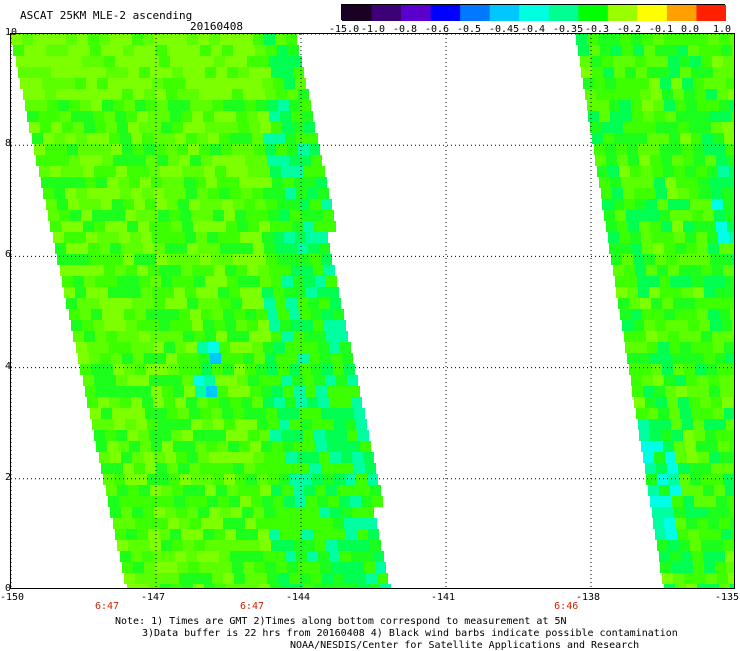 The image size is (740, 651). Describe the element at coordinates (373, 29) in the screenshot. I see `colorbar-label: -1.0` at that location.